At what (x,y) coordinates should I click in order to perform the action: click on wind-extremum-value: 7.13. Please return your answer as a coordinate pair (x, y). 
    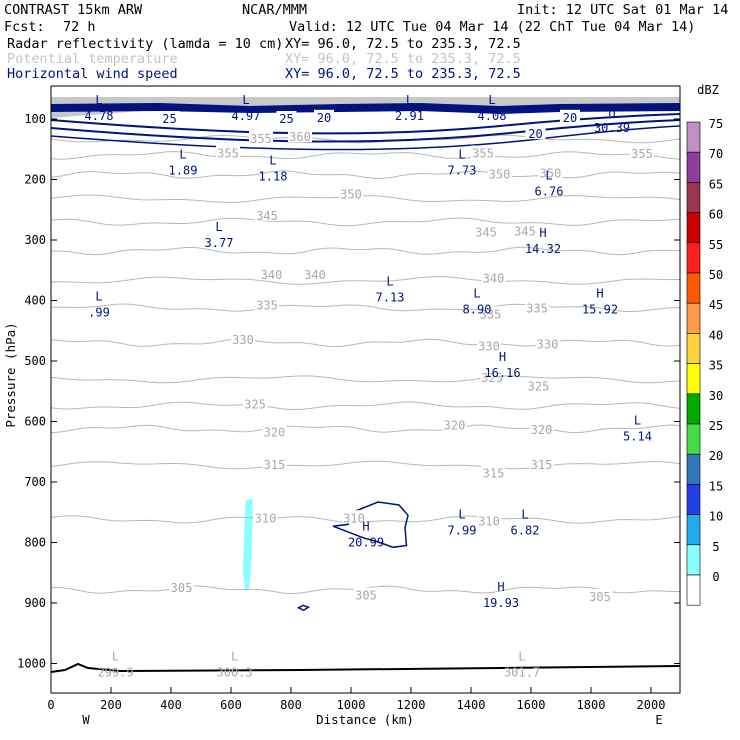
    Looking at the image, I should click on (390, 297).